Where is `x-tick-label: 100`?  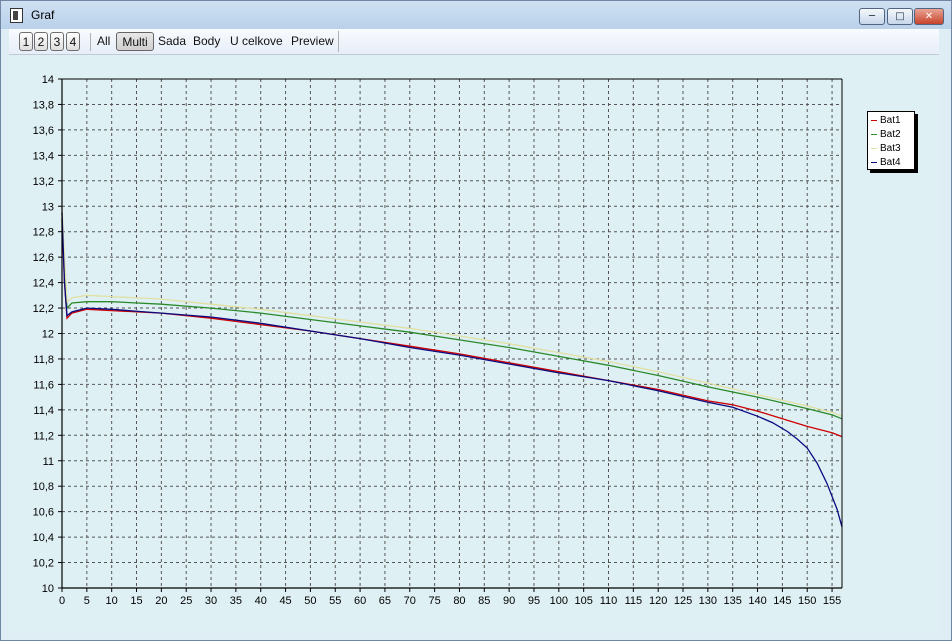
x-tick-label: 100 is located at coordinates (559, 601).